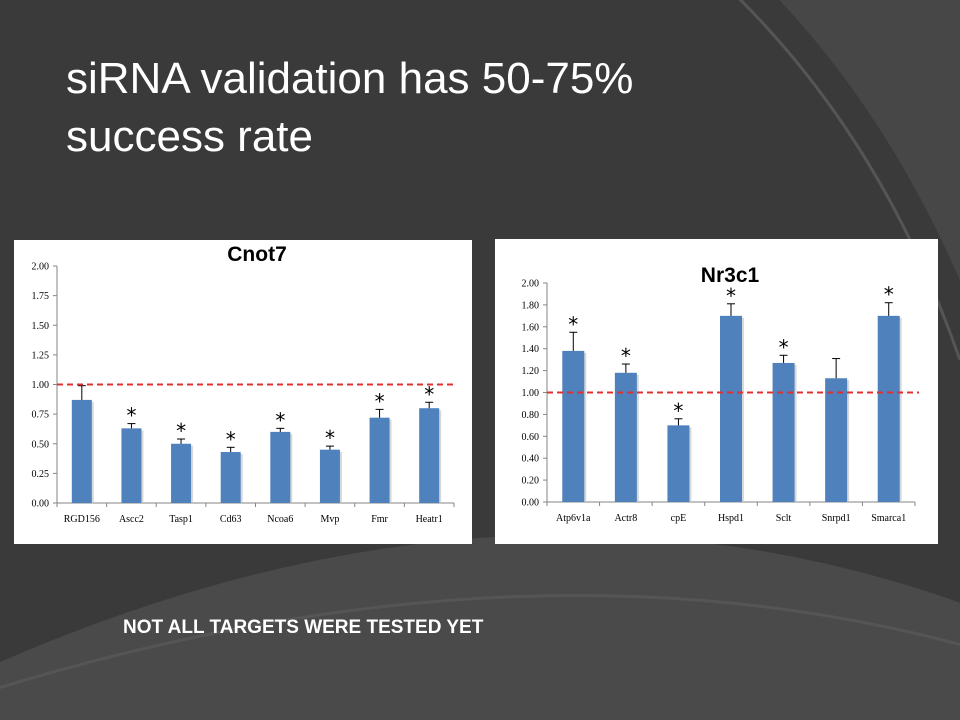 Image resolution: width=960 pixels, height=720 pixels. Describe the element at coordinates (41, 326) in the screenshot. I see `y-tick-label: 1.50` at that location.